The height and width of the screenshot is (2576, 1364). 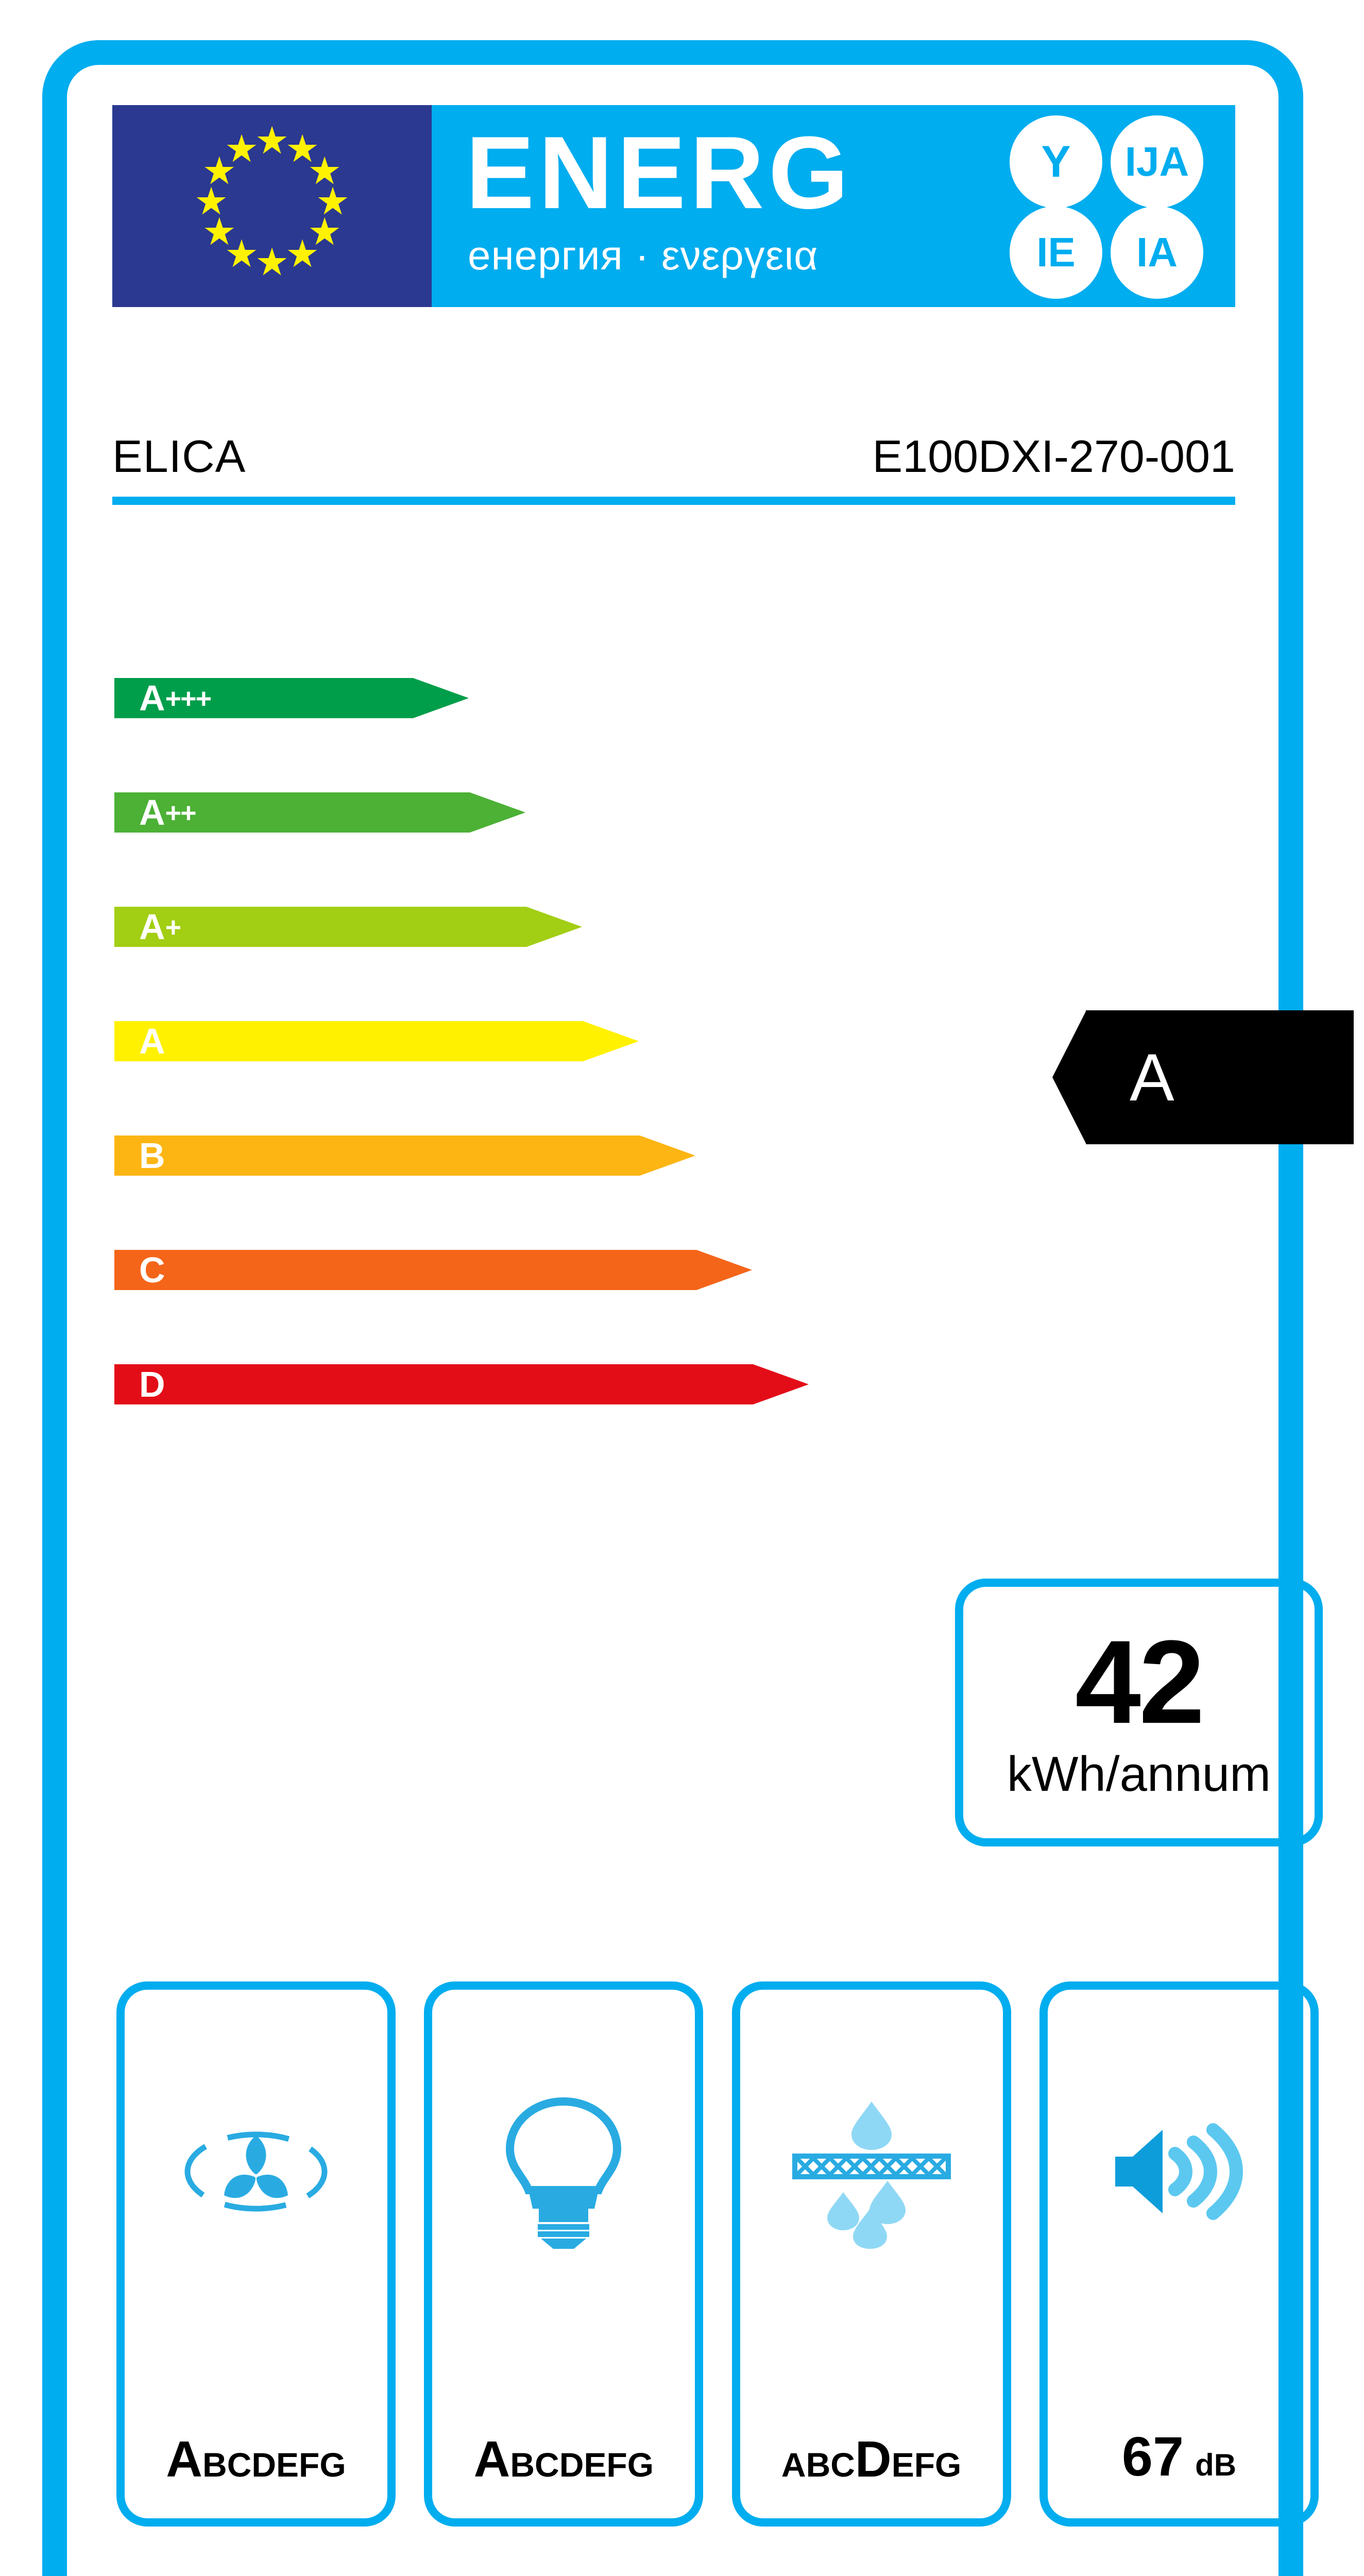 I want to click on metric-caption-lighting: ABCDEFG, so click(x=563, y=2459).